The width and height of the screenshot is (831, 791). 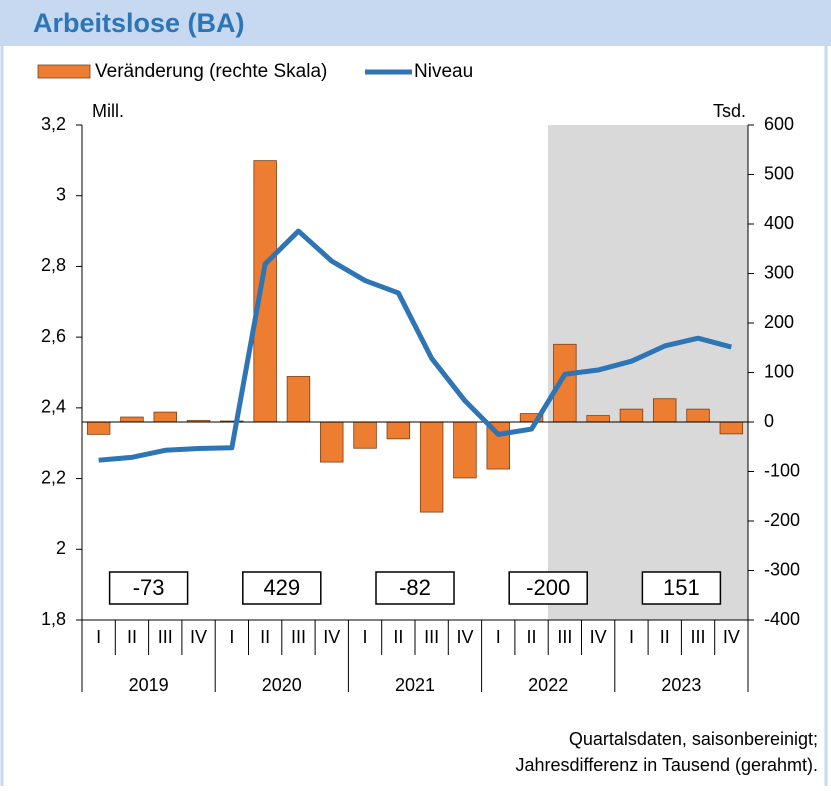 What do you see at coordinates (282, 685) in the screenshot?
I see `group-label: 2020` at bounding box center [282, 685].